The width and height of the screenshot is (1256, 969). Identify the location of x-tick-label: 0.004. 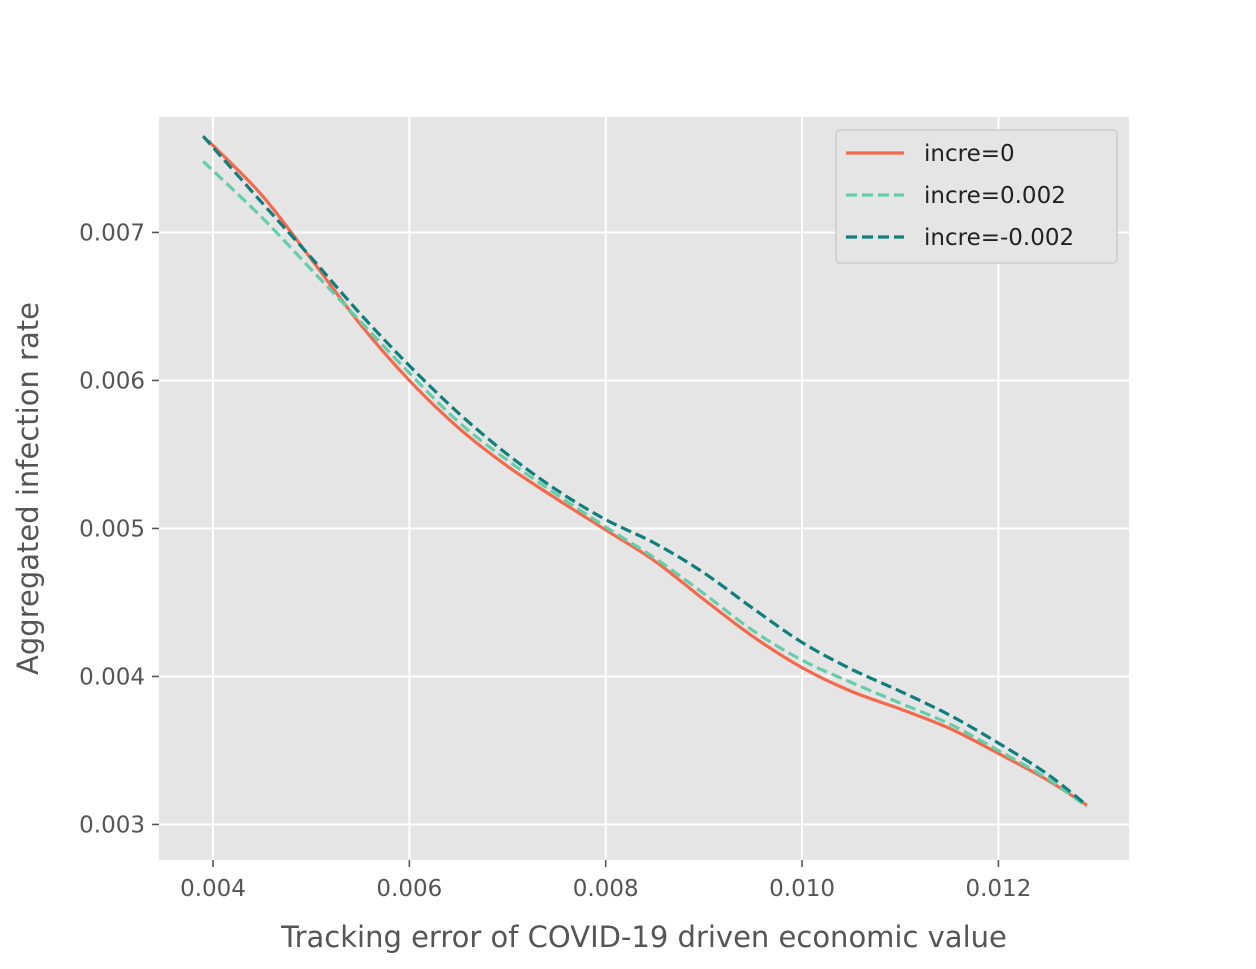
(213, 889).